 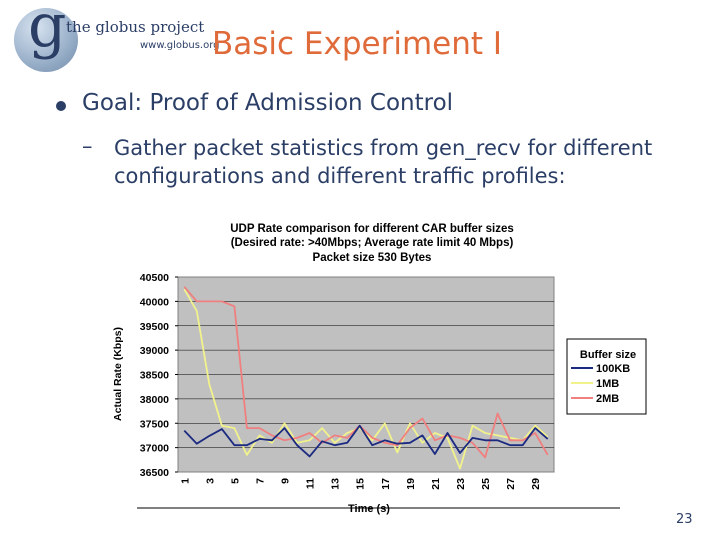 I want to click on grid-lines, so click(x=366, y=374).